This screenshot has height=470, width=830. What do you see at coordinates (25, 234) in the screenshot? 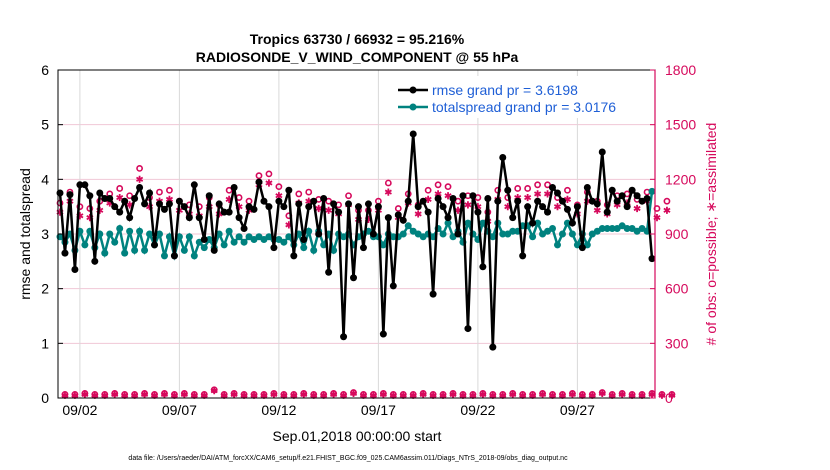
I see `y-axis-label: rmse and totalspread` at bounding box center [25, 234].